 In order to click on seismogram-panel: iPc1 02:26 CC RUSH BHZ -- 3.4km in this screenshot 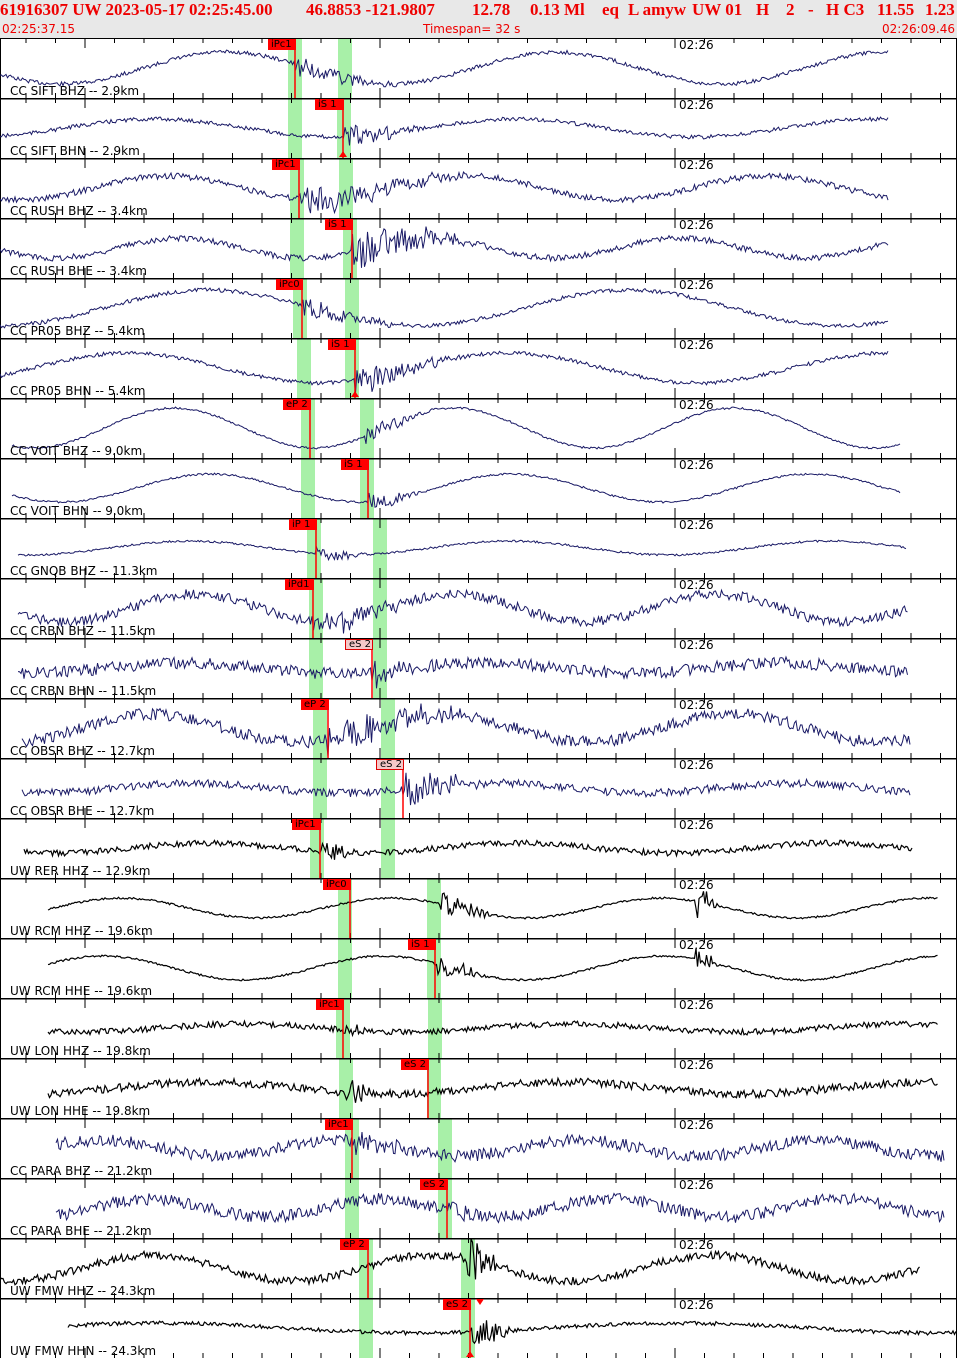, I will do `click(478, 188)`.